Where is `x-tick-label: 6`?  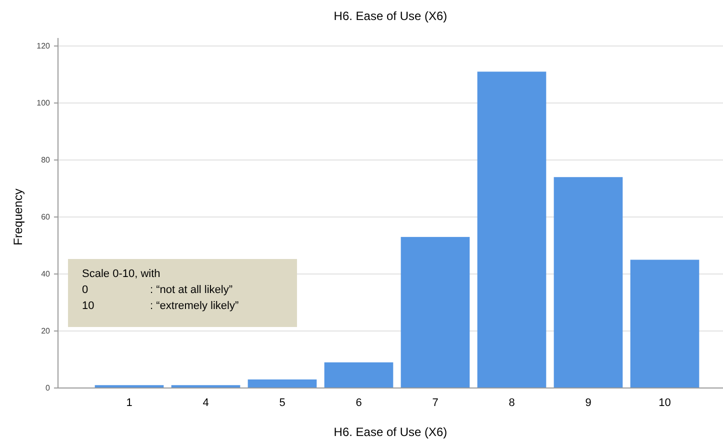
x-tick-label: 6 is located at coordinates (359, 403).